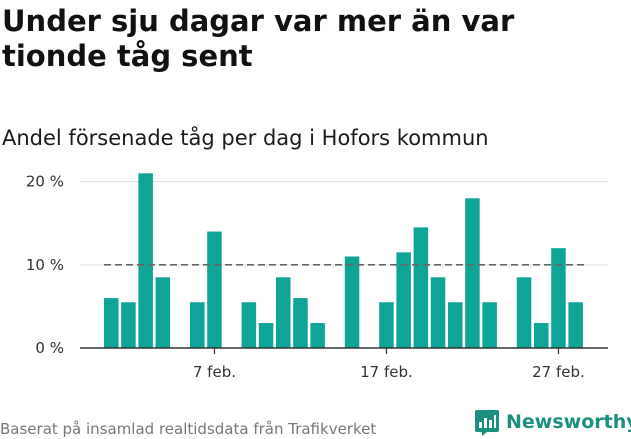 The width and height of the screenshot is (631, 439). I want to click on x-tick-label: 17 feb., so click(386, 372).